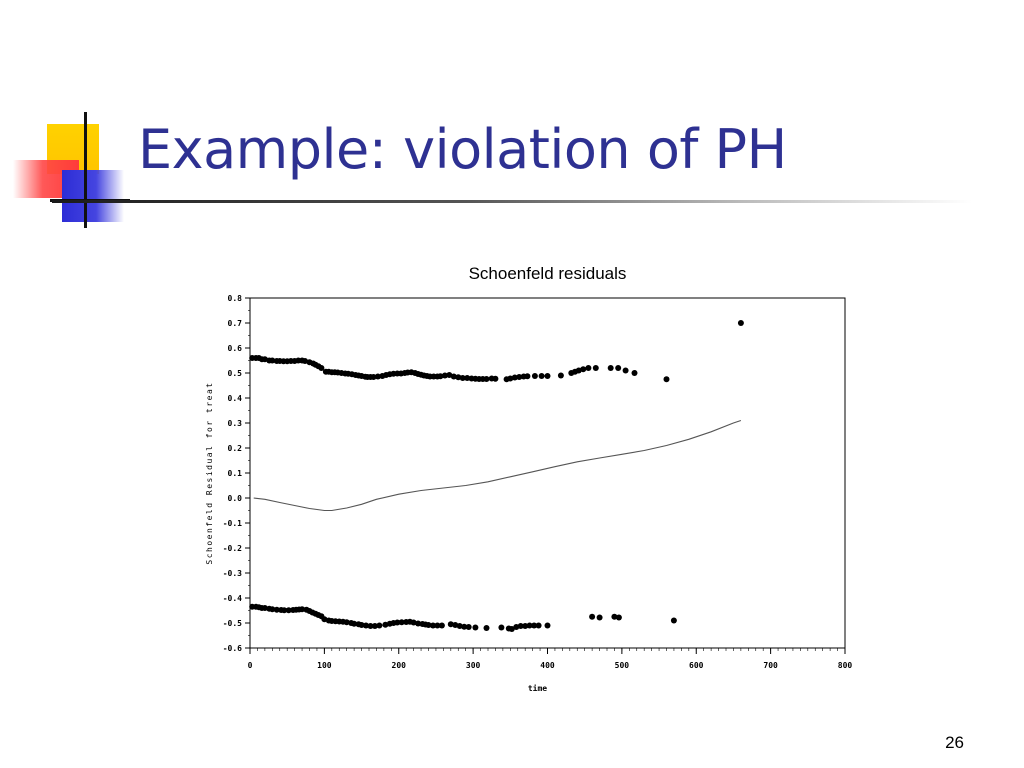 The height and width of the screenshot is (768, 1024). Describe the element at coordinates (497, 465) in the screenshot. I see `smoothed-residual-line` at that location.